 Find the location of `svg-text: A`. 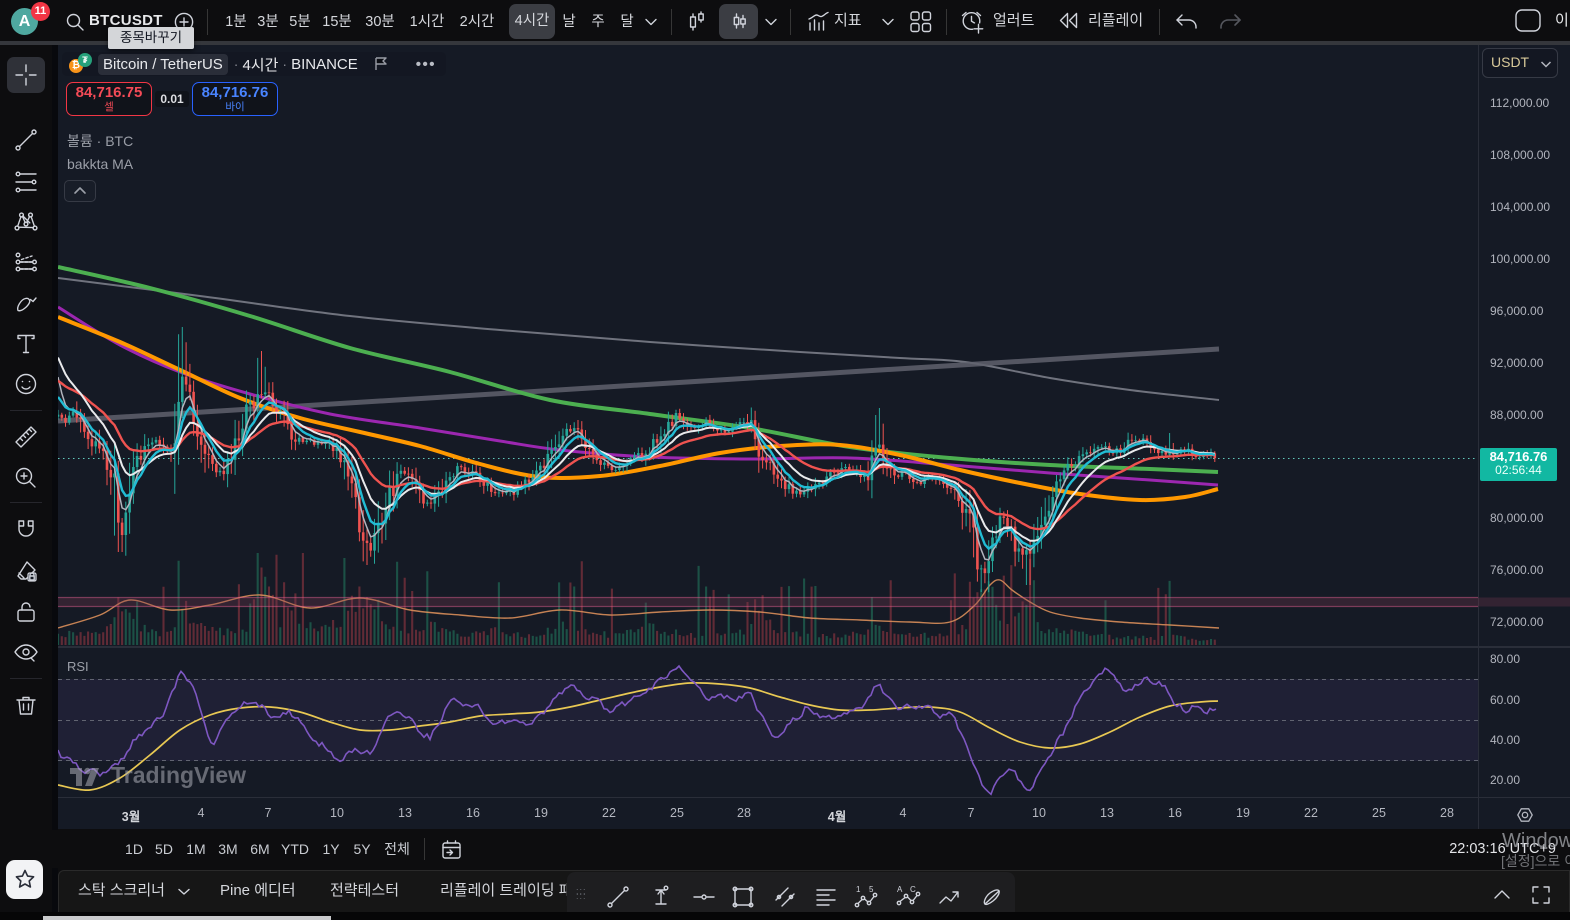

svg-text: A is located at coordinates (900, 889).